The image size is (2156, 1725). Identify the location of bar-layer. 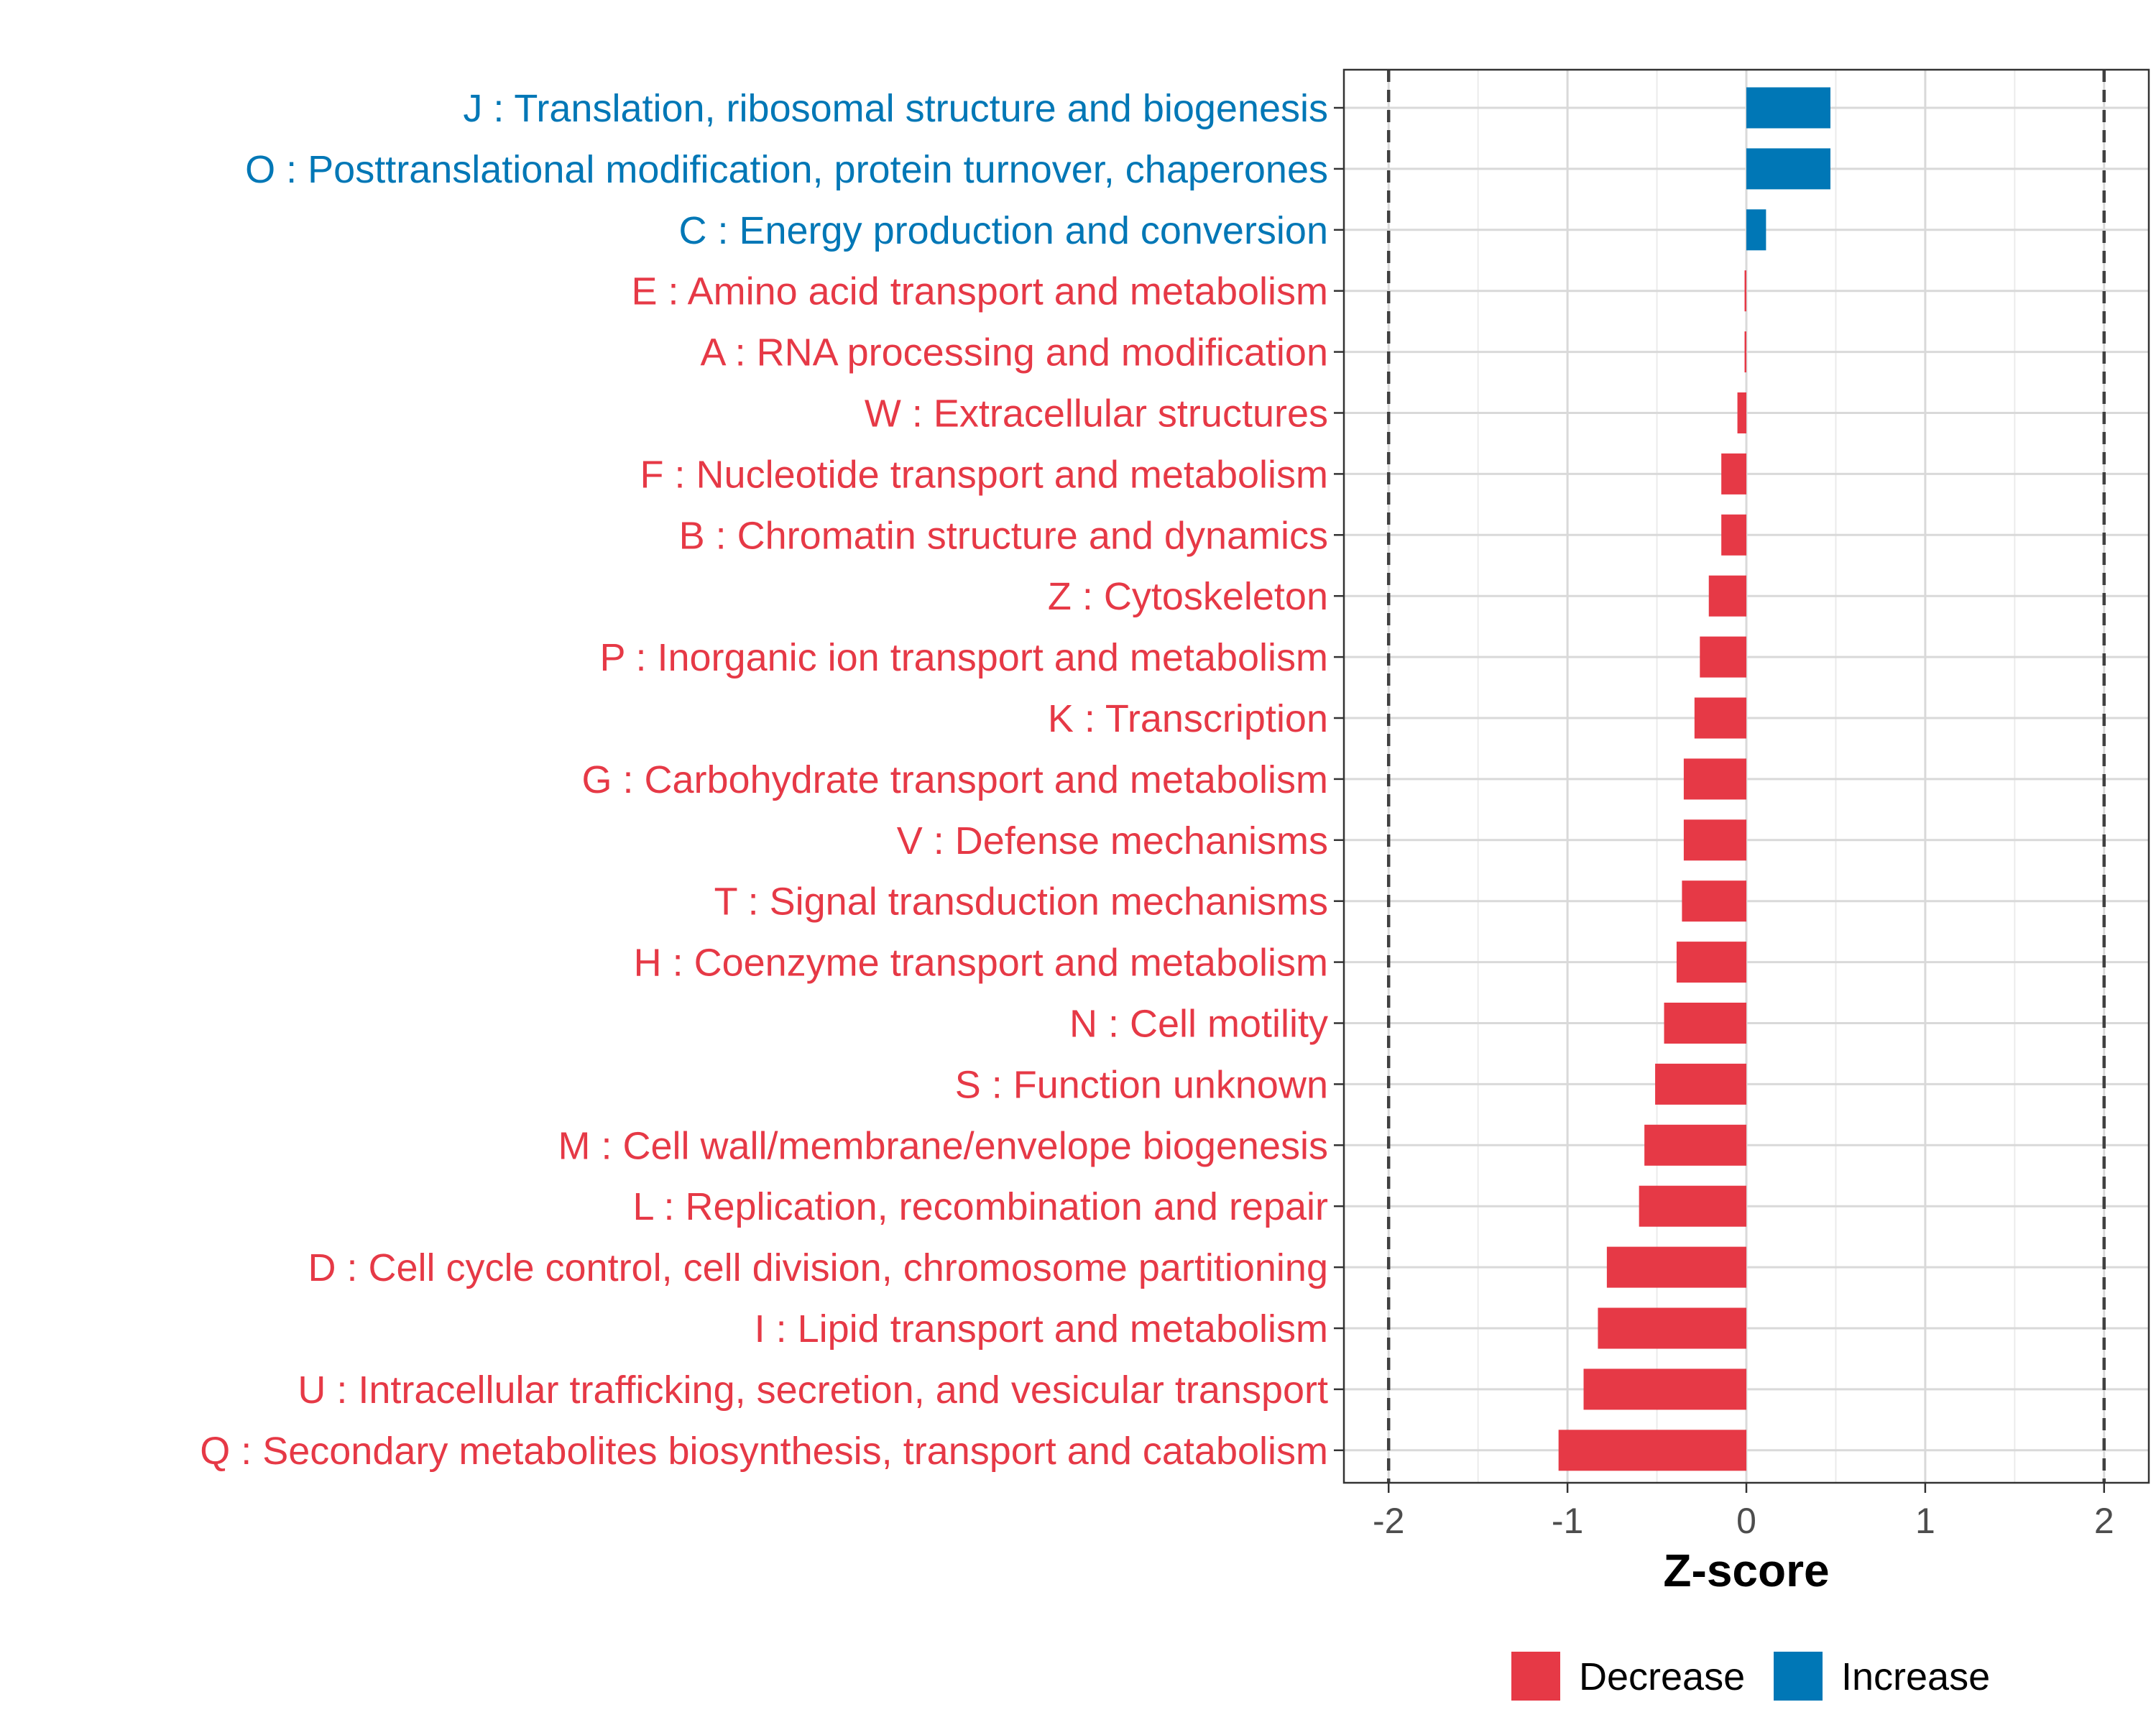
(1694, 779).